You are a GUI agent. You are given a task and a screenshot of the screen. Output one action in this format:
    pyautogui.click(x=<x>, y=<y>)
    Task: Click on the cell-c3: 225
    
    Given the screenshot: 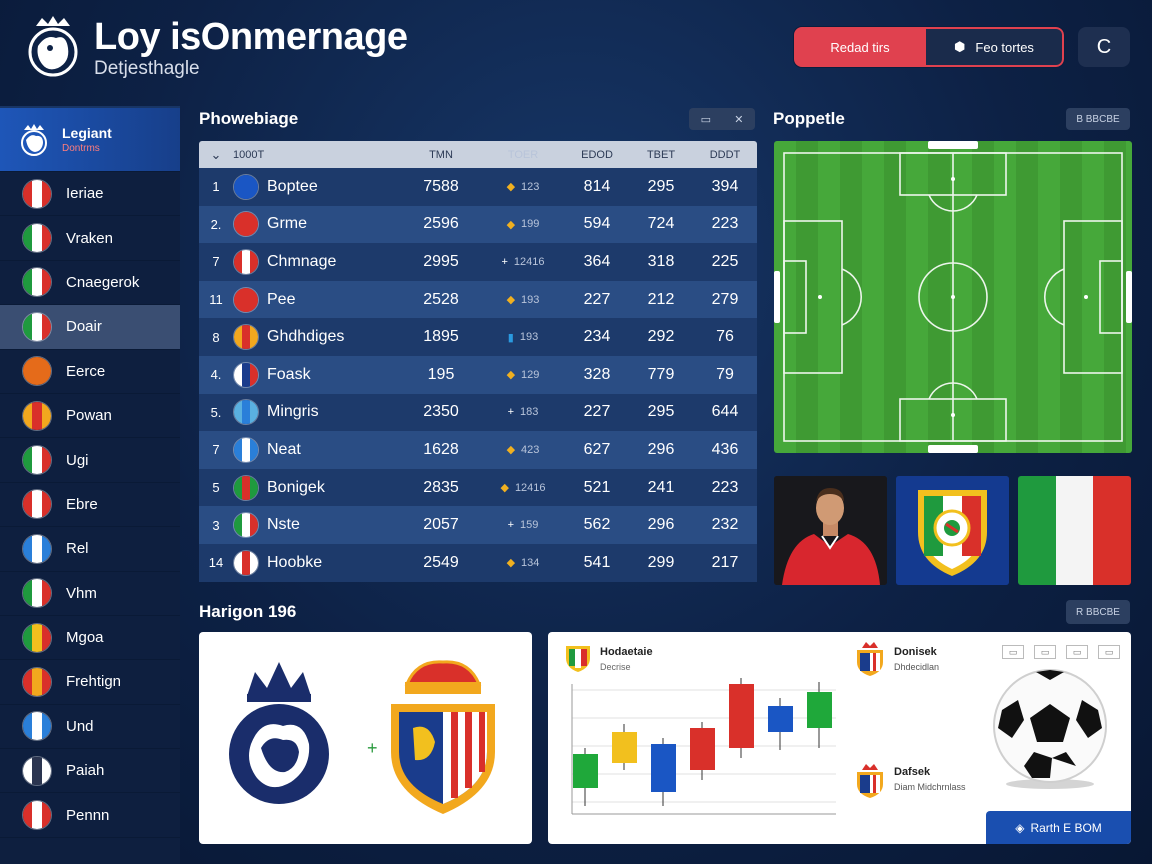 What is the action you would take?
    pyautogui.click(x=725, y=261)
    